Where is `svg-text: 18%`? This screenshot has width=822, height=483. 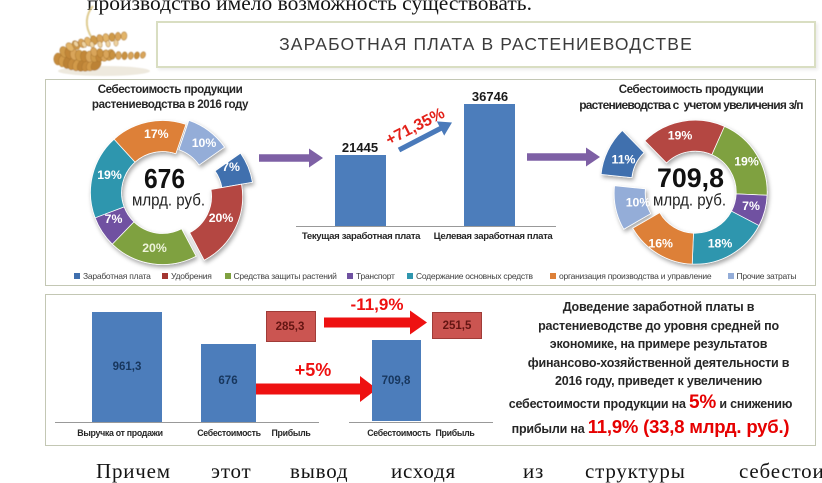
svg-text: 18% is located at coordinates (720, 244).